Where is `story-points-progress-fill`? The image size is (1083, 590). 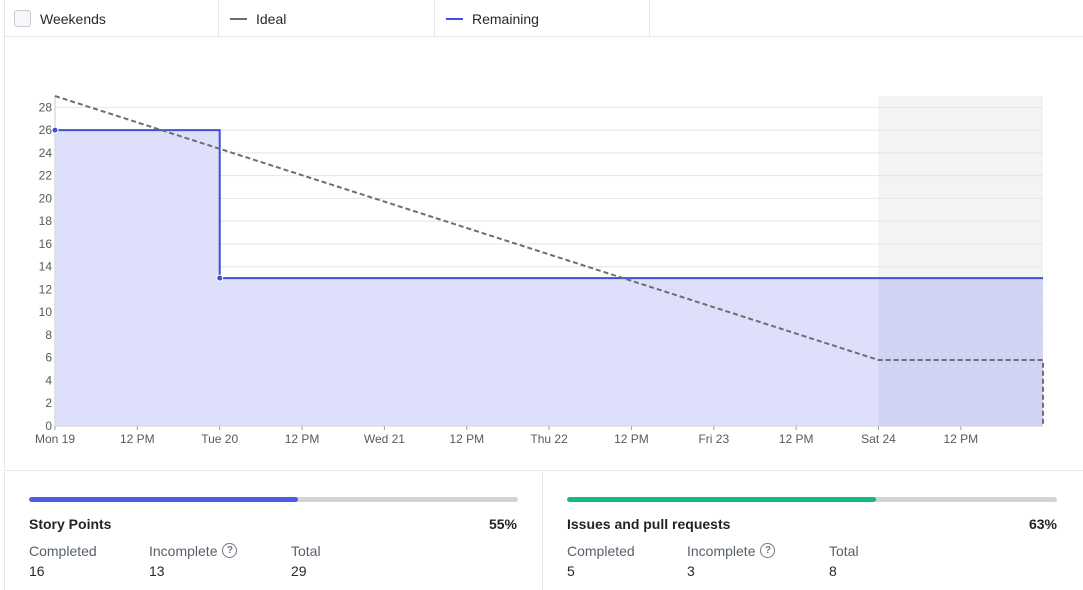
story-points-progress-fill is located at coordinates (163, 499).